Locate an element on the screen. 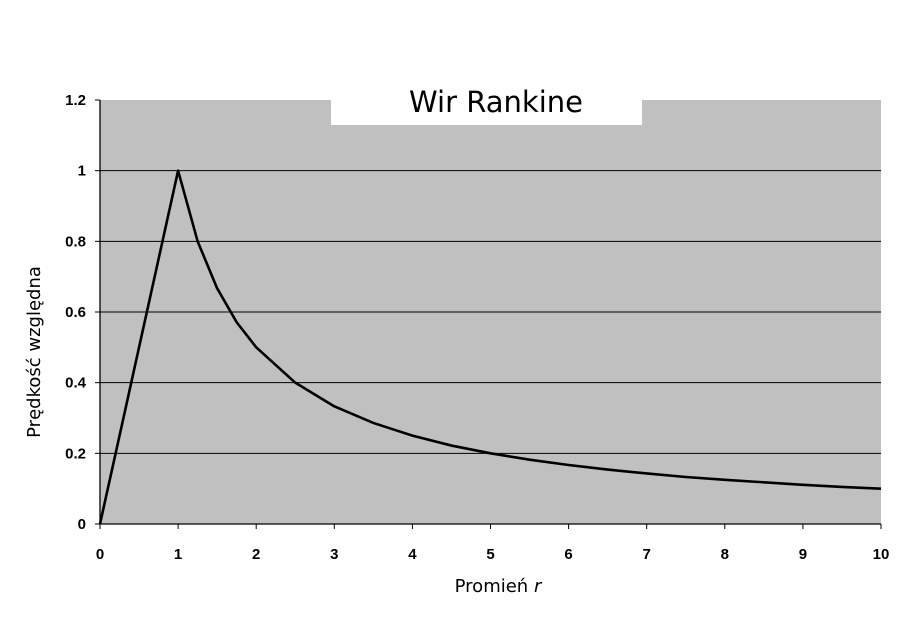  y-axis-label: Prędkość względna is located at coordinates (34, 352).